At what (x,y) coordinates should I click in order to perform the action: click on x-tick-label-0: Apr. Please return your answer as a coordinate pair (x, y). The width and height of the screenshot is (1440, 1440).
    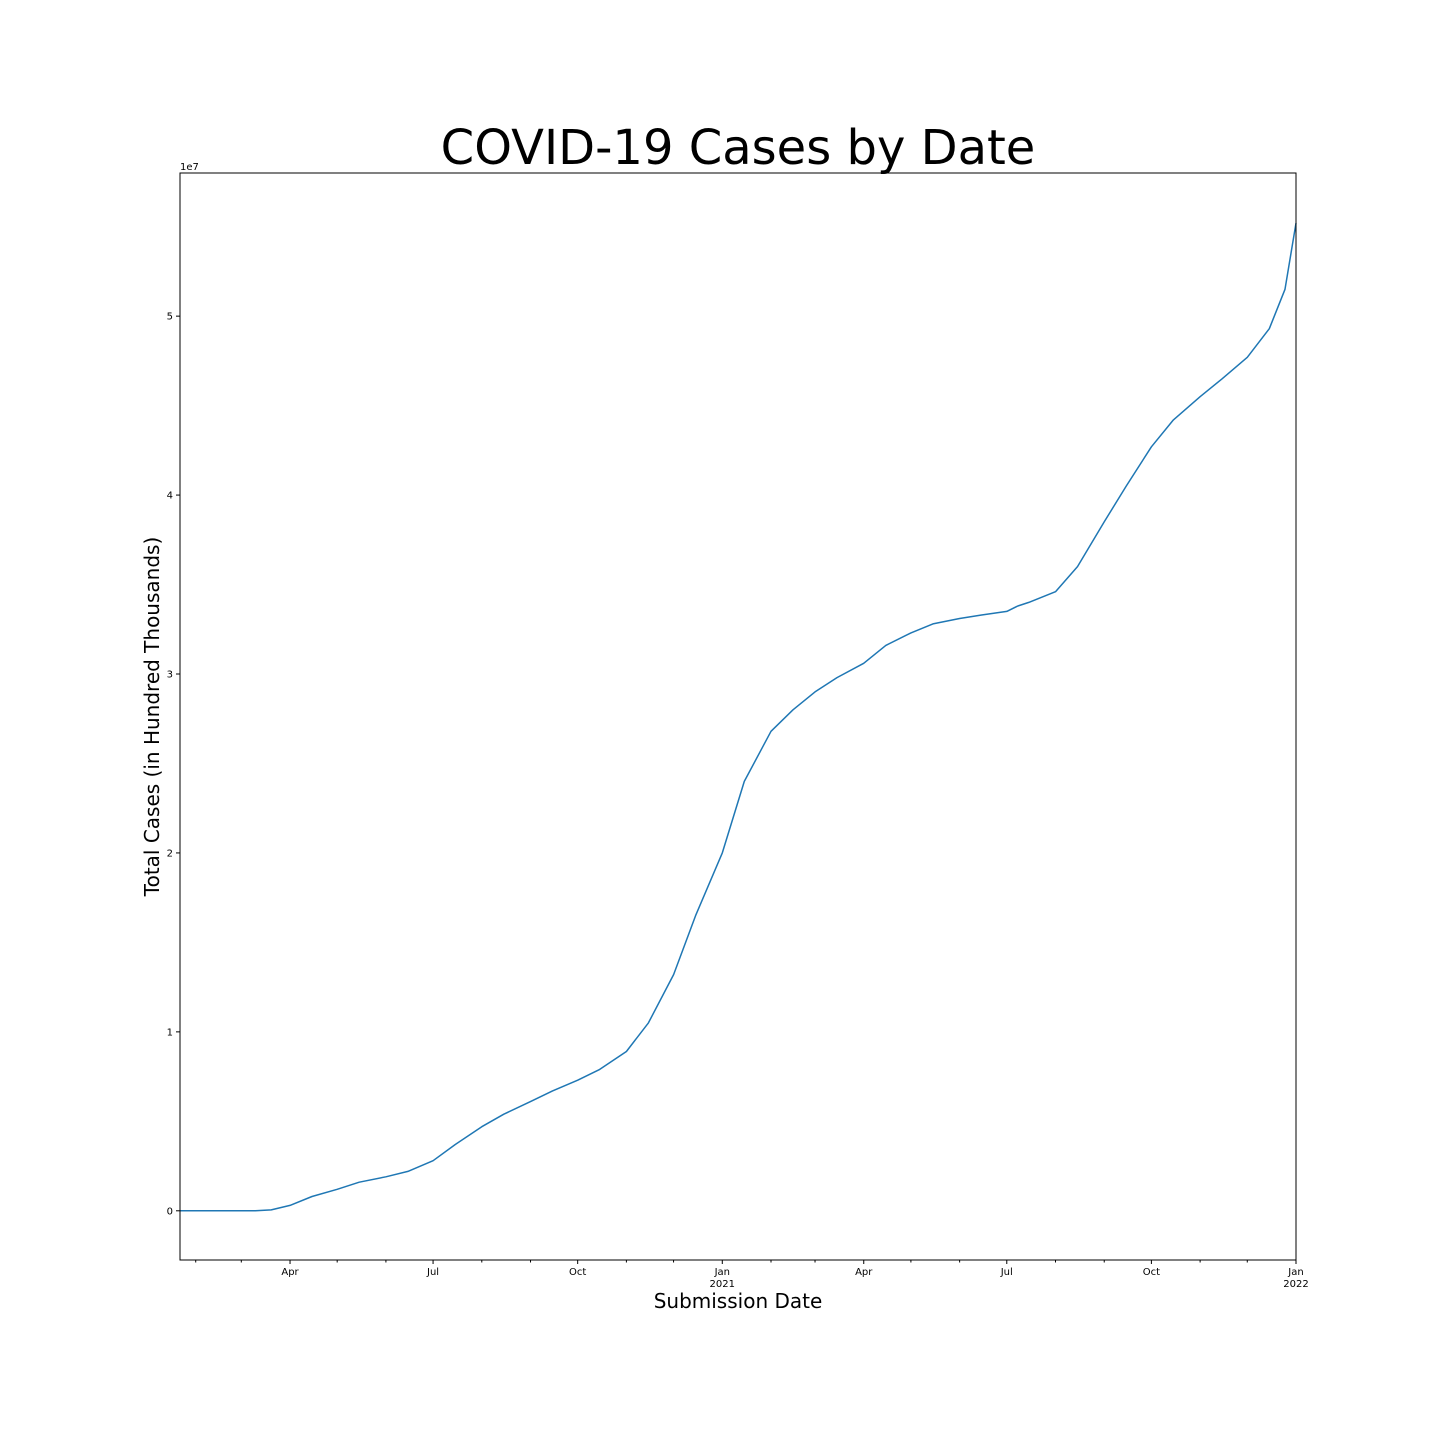
    Looking at the image, I should click on (290, 1272).